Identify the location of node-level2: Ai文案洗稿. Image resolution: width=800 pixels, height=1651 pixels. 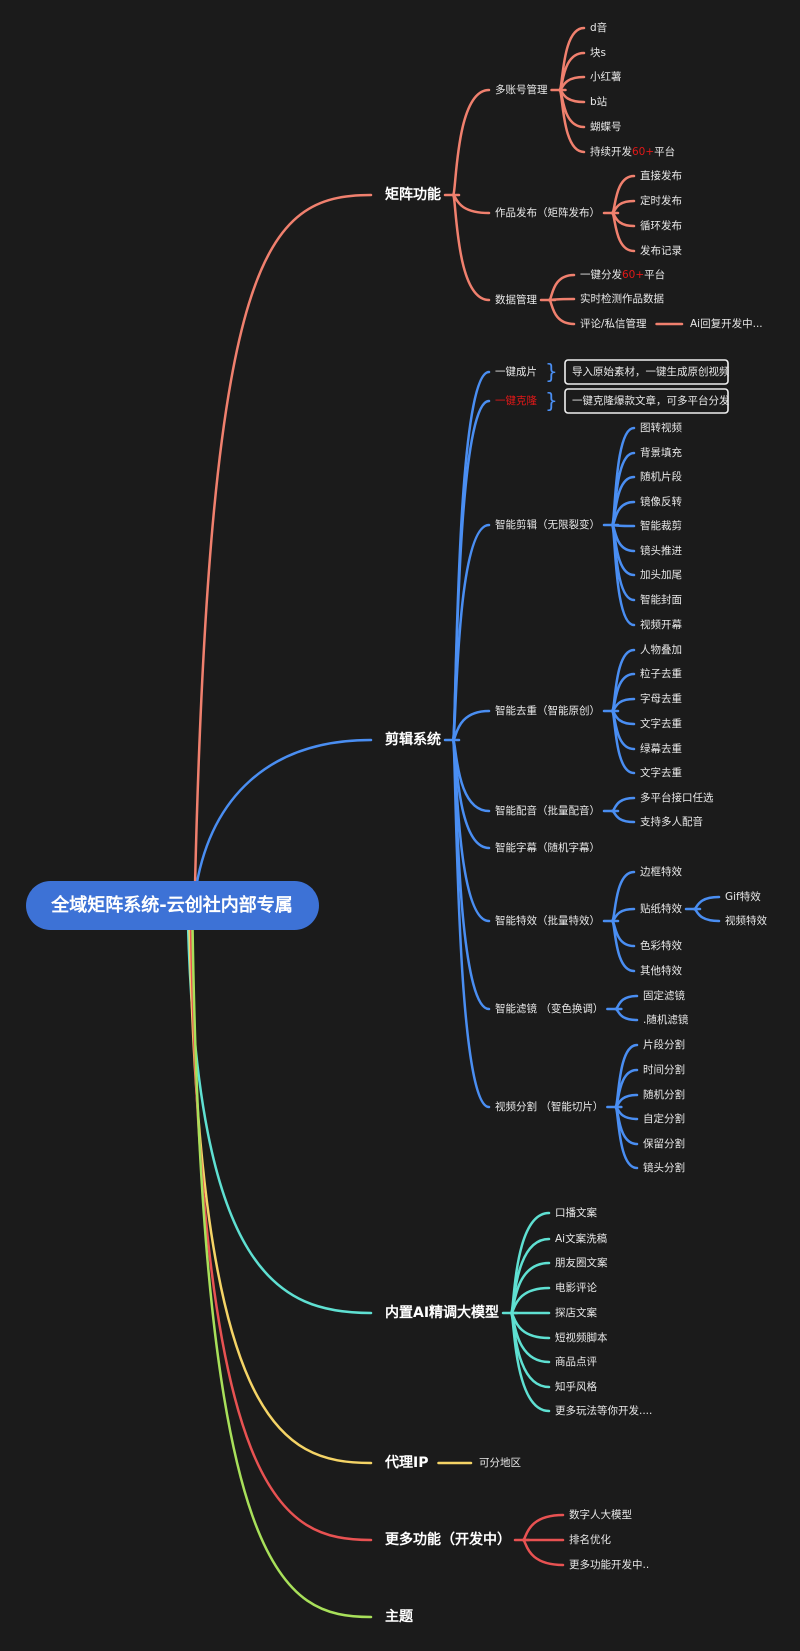
(581, 1238).